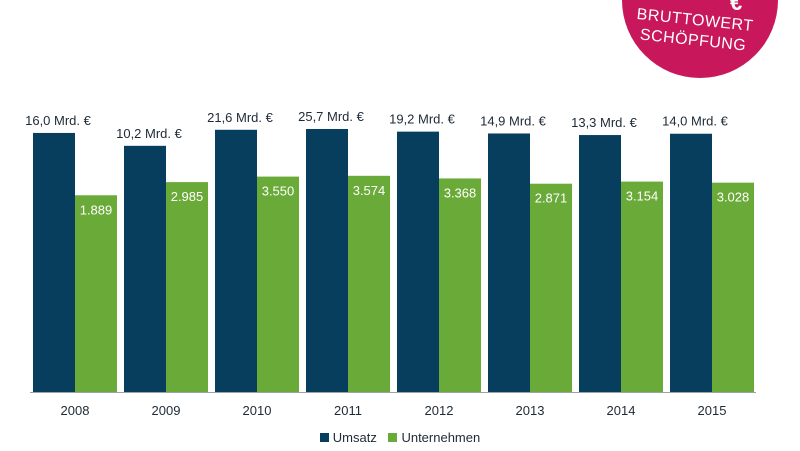 The width and height of the screenshot is (800, 451). I want to click on data-label-umsatz-2009: 10,2 Mrd. €, so click(149, 133).